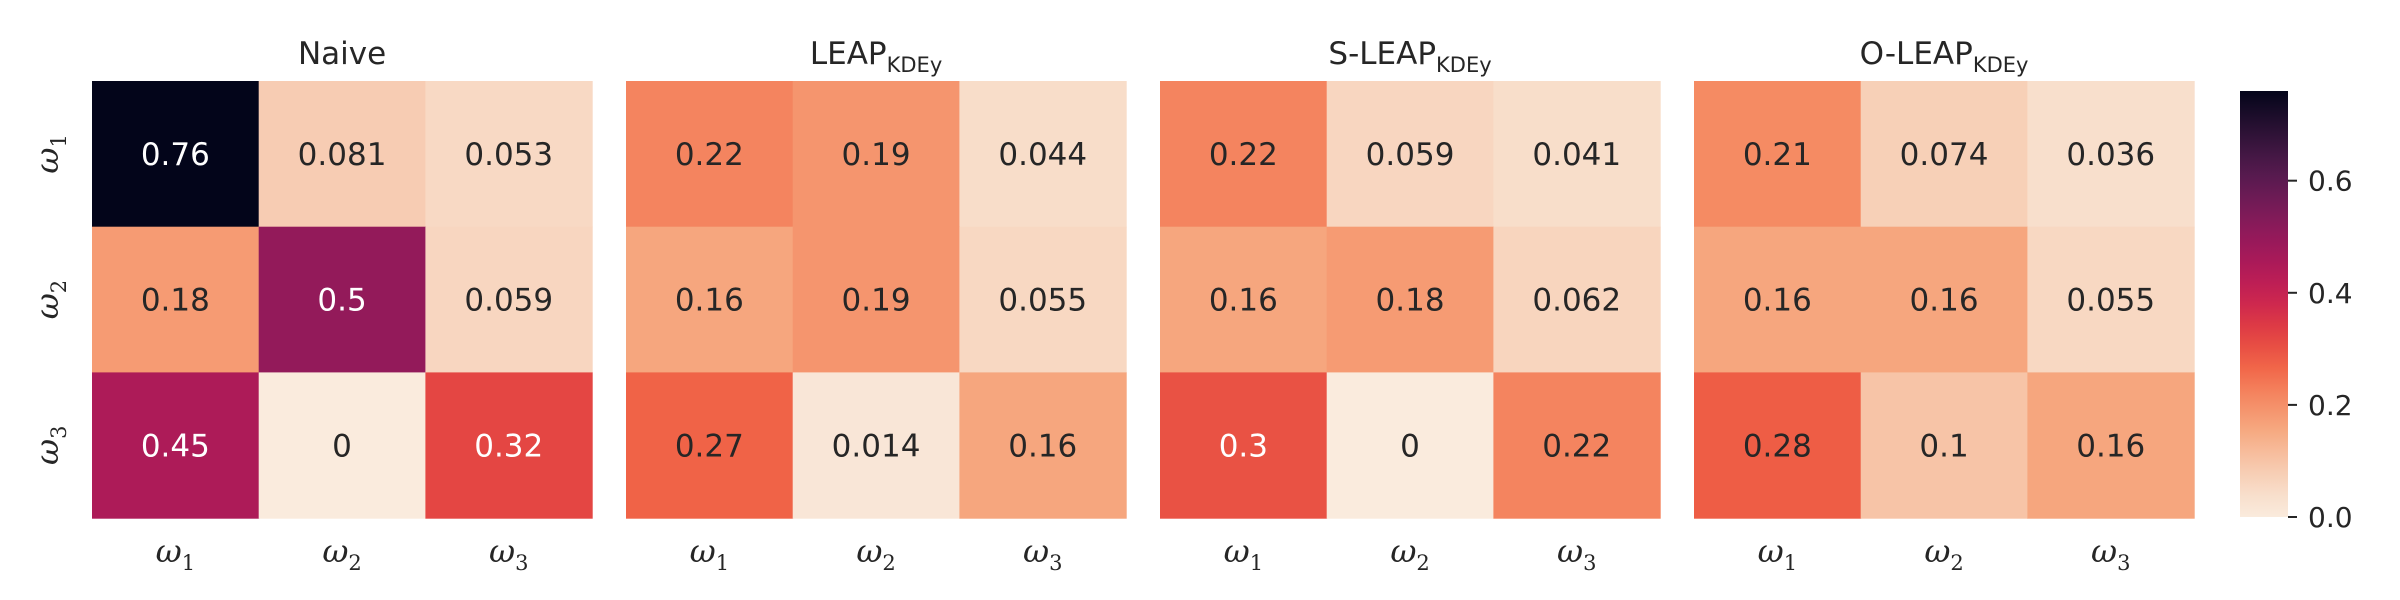  Describe the element at coordinates (49, 299) in the screenshot. I see `y-tick-label: ω2` at that location.